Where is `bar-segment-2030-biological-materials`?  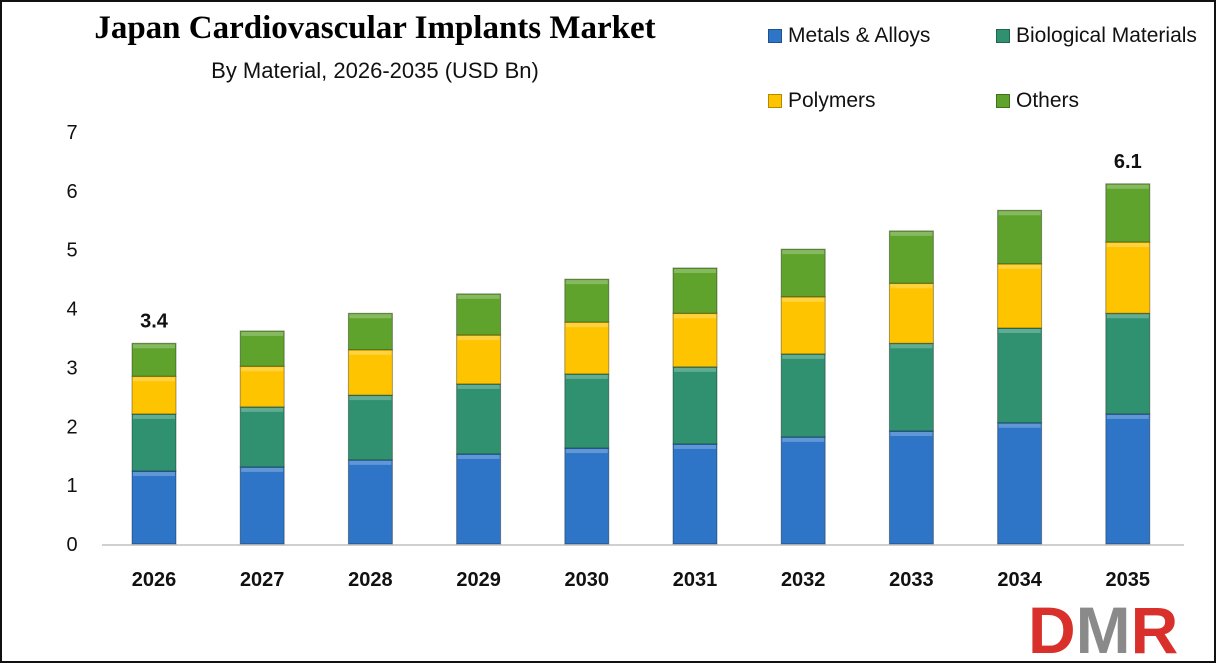
bar-segment-2030-biological-materials is located at coordinates (587, 411).